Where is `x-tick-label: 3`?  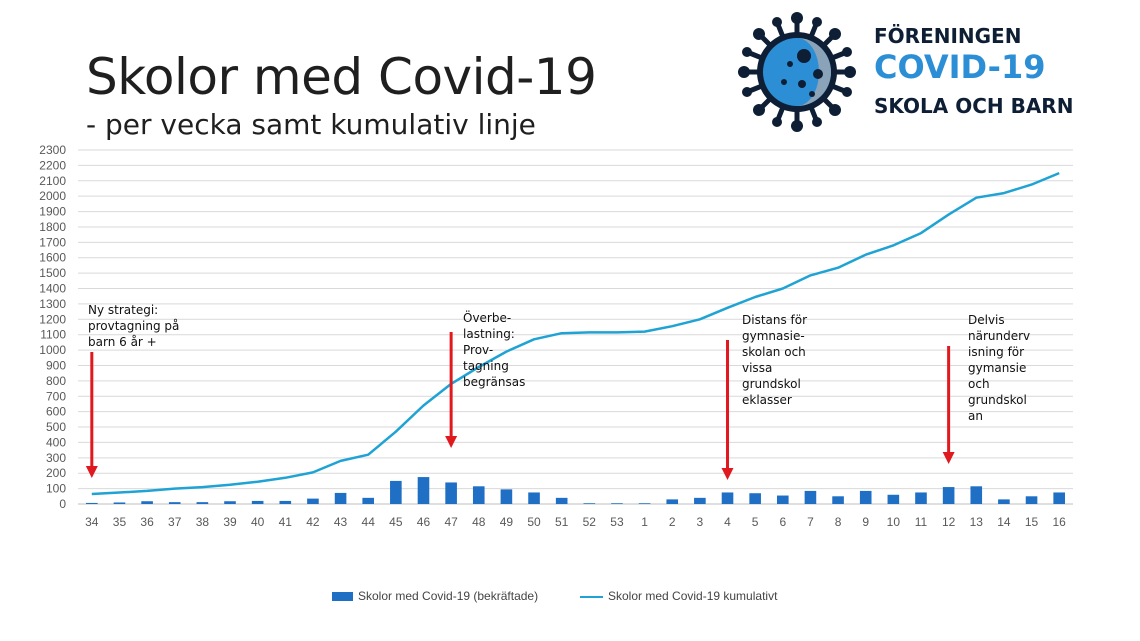 x-tick-label: 3 is located at coordinates (700, 522).